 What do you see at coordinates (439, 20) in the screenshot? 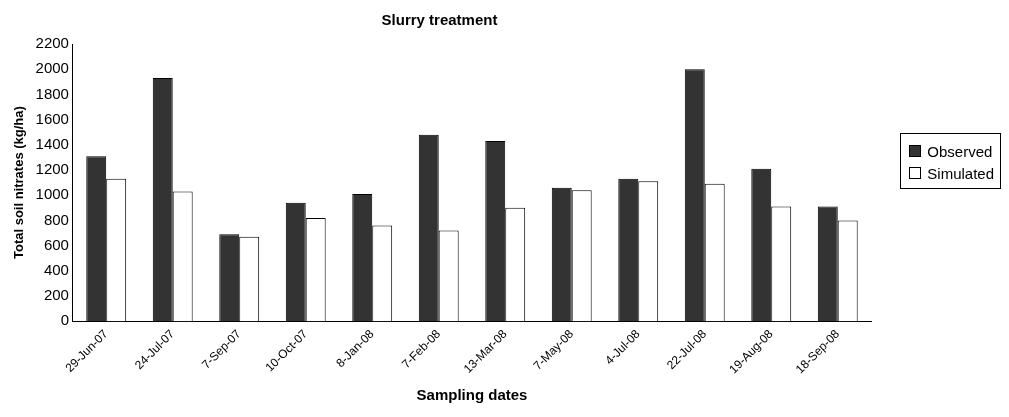
I see `chart-title: Slurry treatment` at bounding box center [439, 20].